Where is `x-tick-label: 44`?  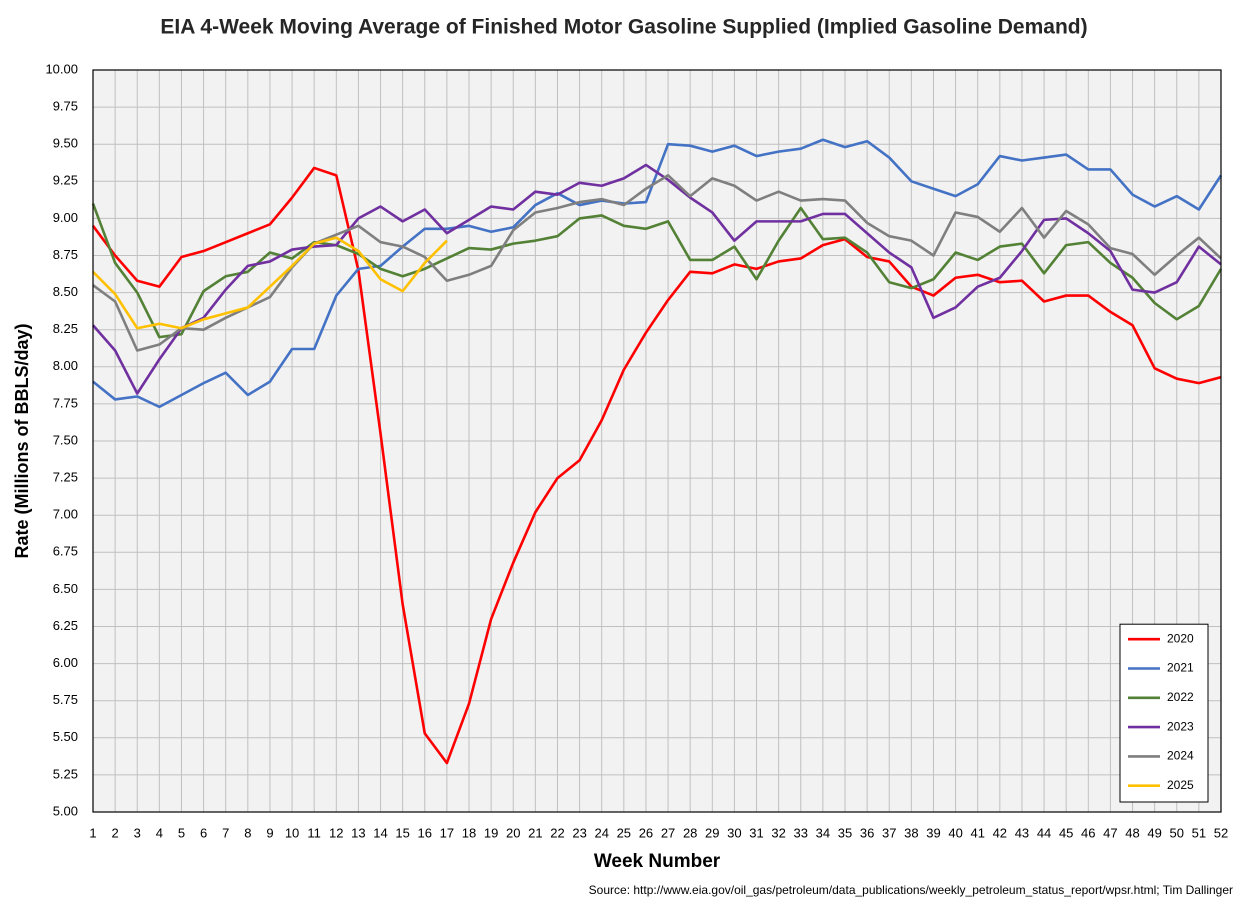
x-tick-label: 44 is located at coordinates (1044, 832).